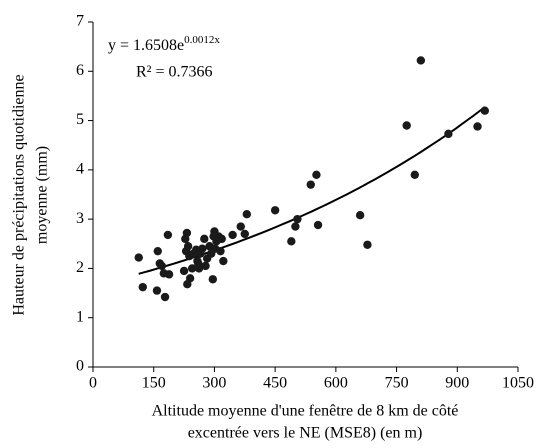 The image size is (547, 448). Describe the element at coordinates (80, 70) in the screenshot. I see `y-tick-label: 6` at that location.